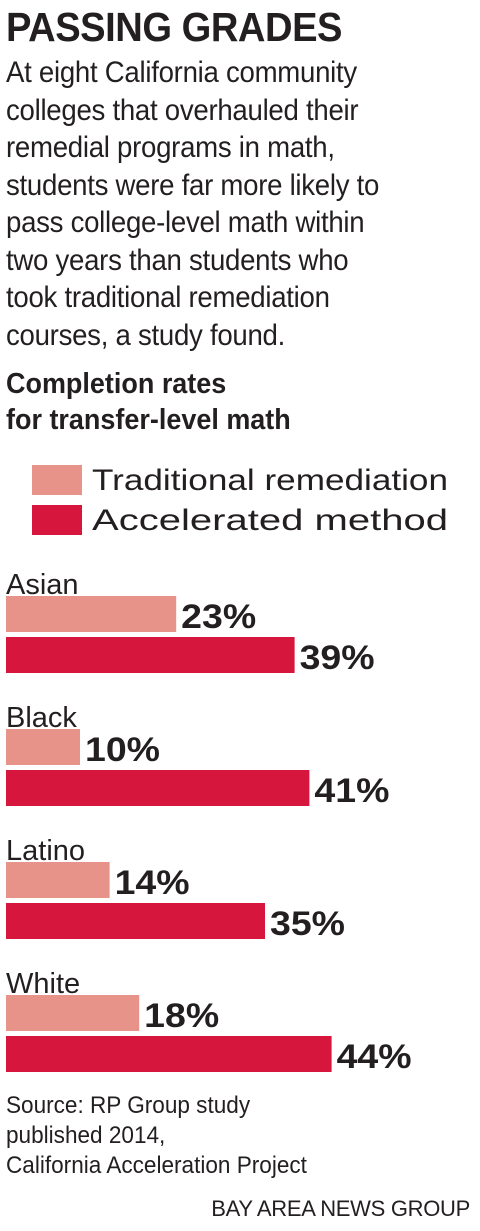 The height and width of the screenshot is (1231, 480). What do you see at coordinates (122, 750) in the screenshot?
I see `data-label: 10%` at bounding box center [122, 750].